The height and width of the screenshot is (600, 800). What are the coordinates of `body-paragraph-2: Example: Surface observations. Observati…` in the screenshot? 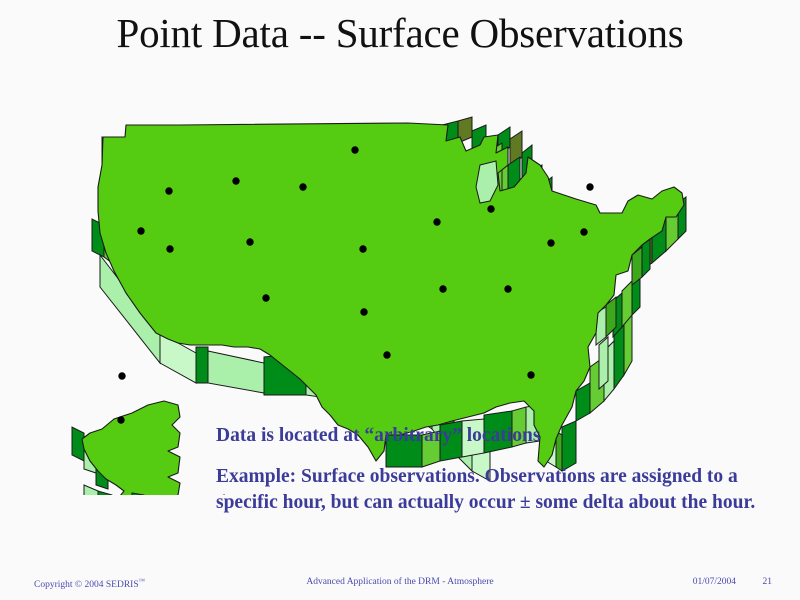 It's located at (486, 489).